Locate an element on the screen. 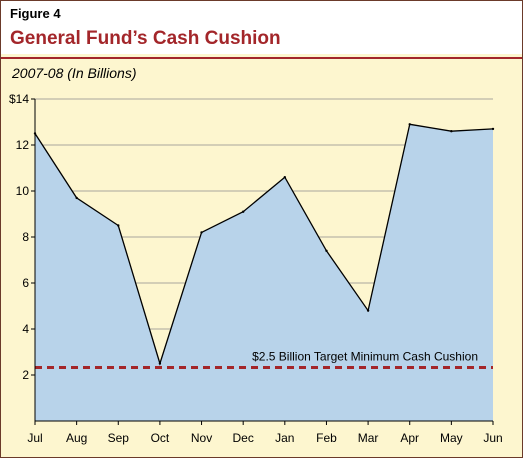 Image resolution: width=523 pixels, height=458 pixels. data-point-aug is located at coordinates (76, 198).